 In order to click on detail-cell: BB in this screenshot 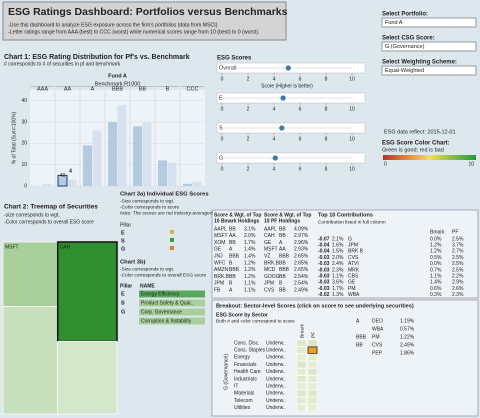, I will do `click(359, 345)`.